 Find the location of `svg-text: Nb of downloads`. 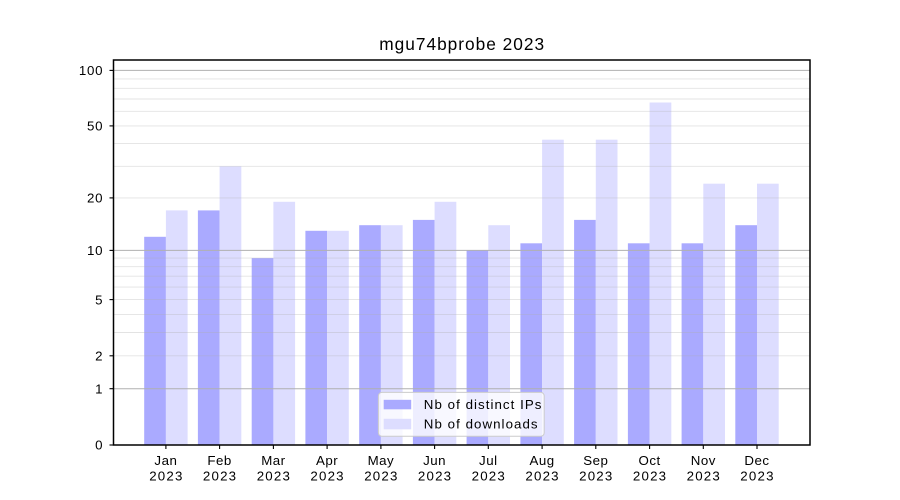

svg-text: Nb of downloads is located at coordinates (481, 424).